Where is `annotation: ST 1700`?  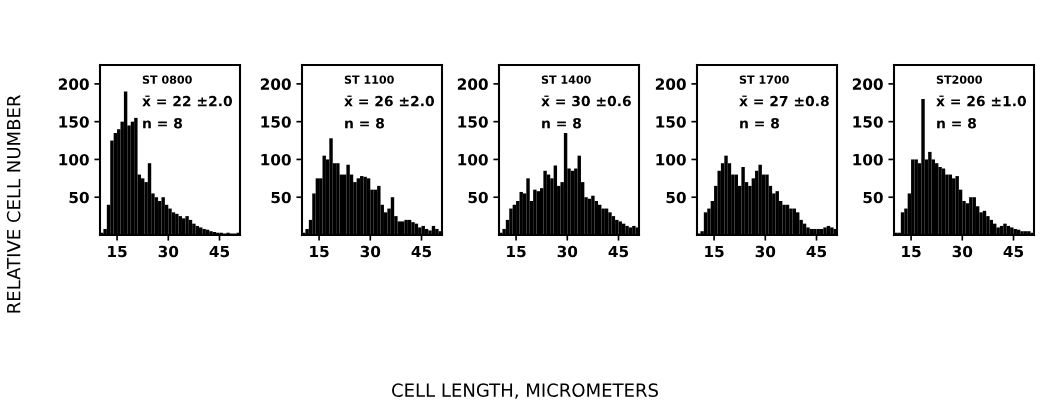
annotation: ST 1700 is located at coordinates (764, 79).